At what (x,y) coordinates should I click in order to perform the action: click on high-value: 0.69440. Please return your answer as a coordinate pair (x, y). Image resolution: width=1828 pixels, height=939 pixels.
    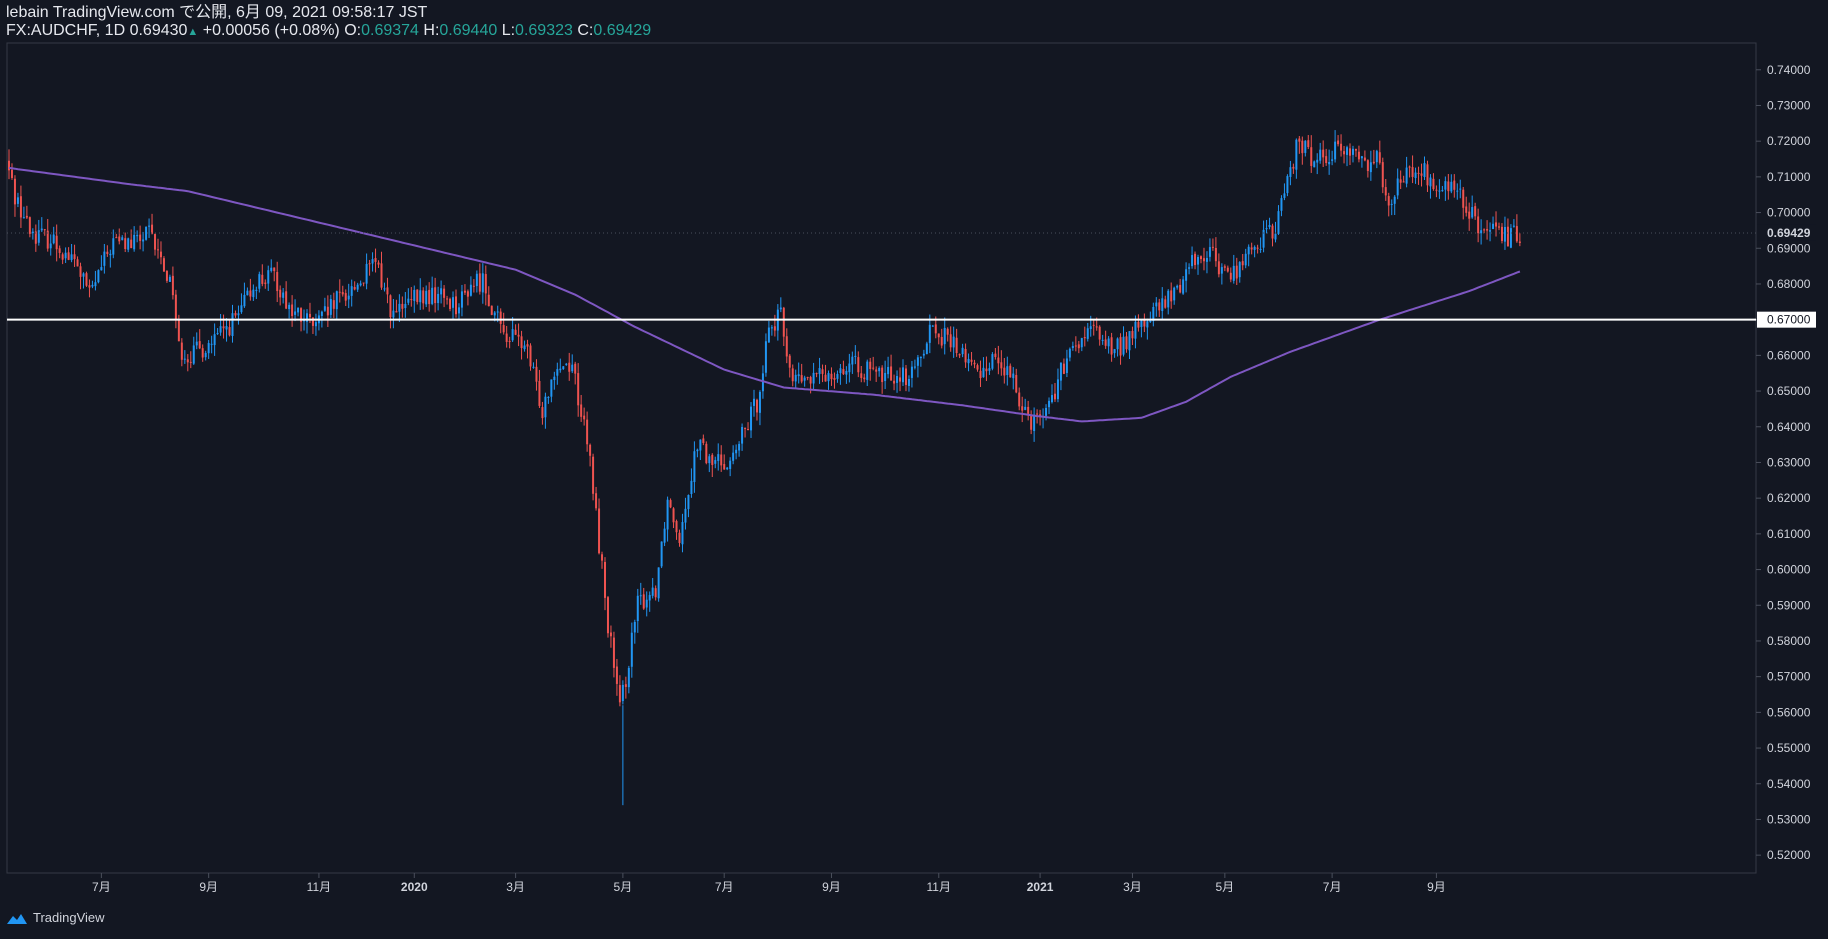
    Looking at the image, I should click on (468, 30).